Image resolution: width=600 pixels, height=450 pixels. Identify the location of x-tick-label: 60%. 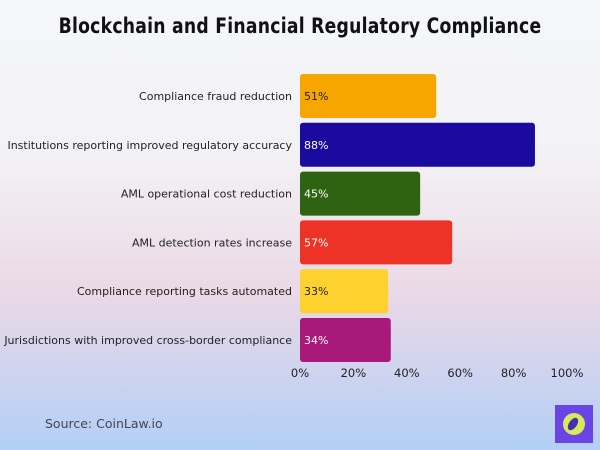
(460, 373).